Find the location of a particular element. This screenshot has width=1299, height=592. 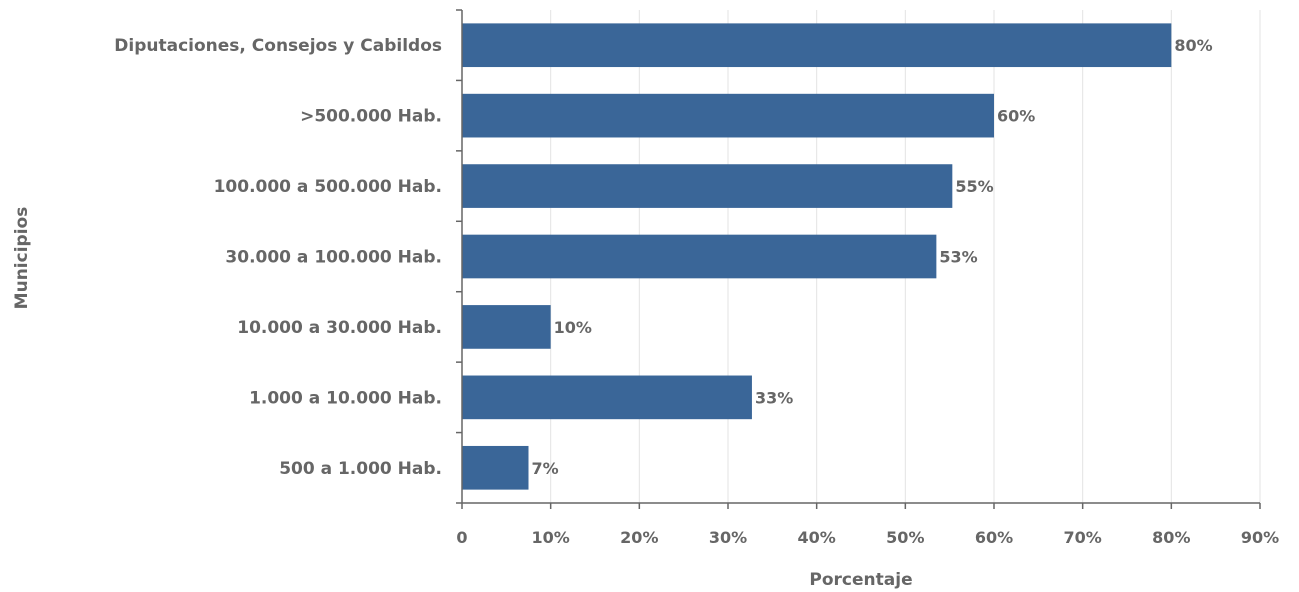

category-label: 100.000 a 500.000 Hab. is located at coordinates (328, 187).